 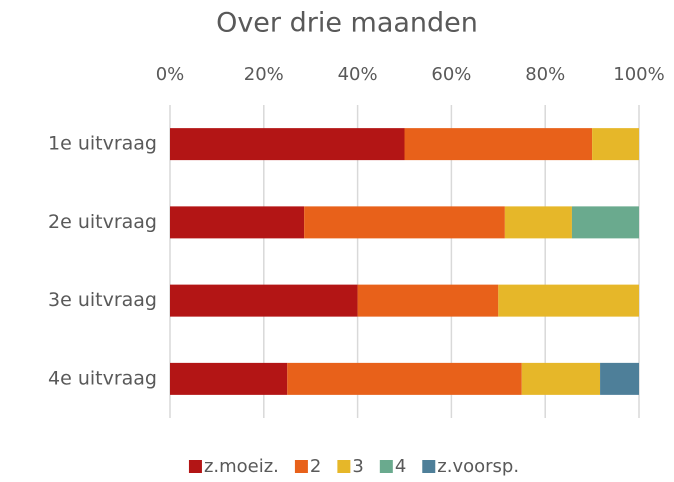 I want to click on x-tick-label: 0%, so click(x=170, y=74).